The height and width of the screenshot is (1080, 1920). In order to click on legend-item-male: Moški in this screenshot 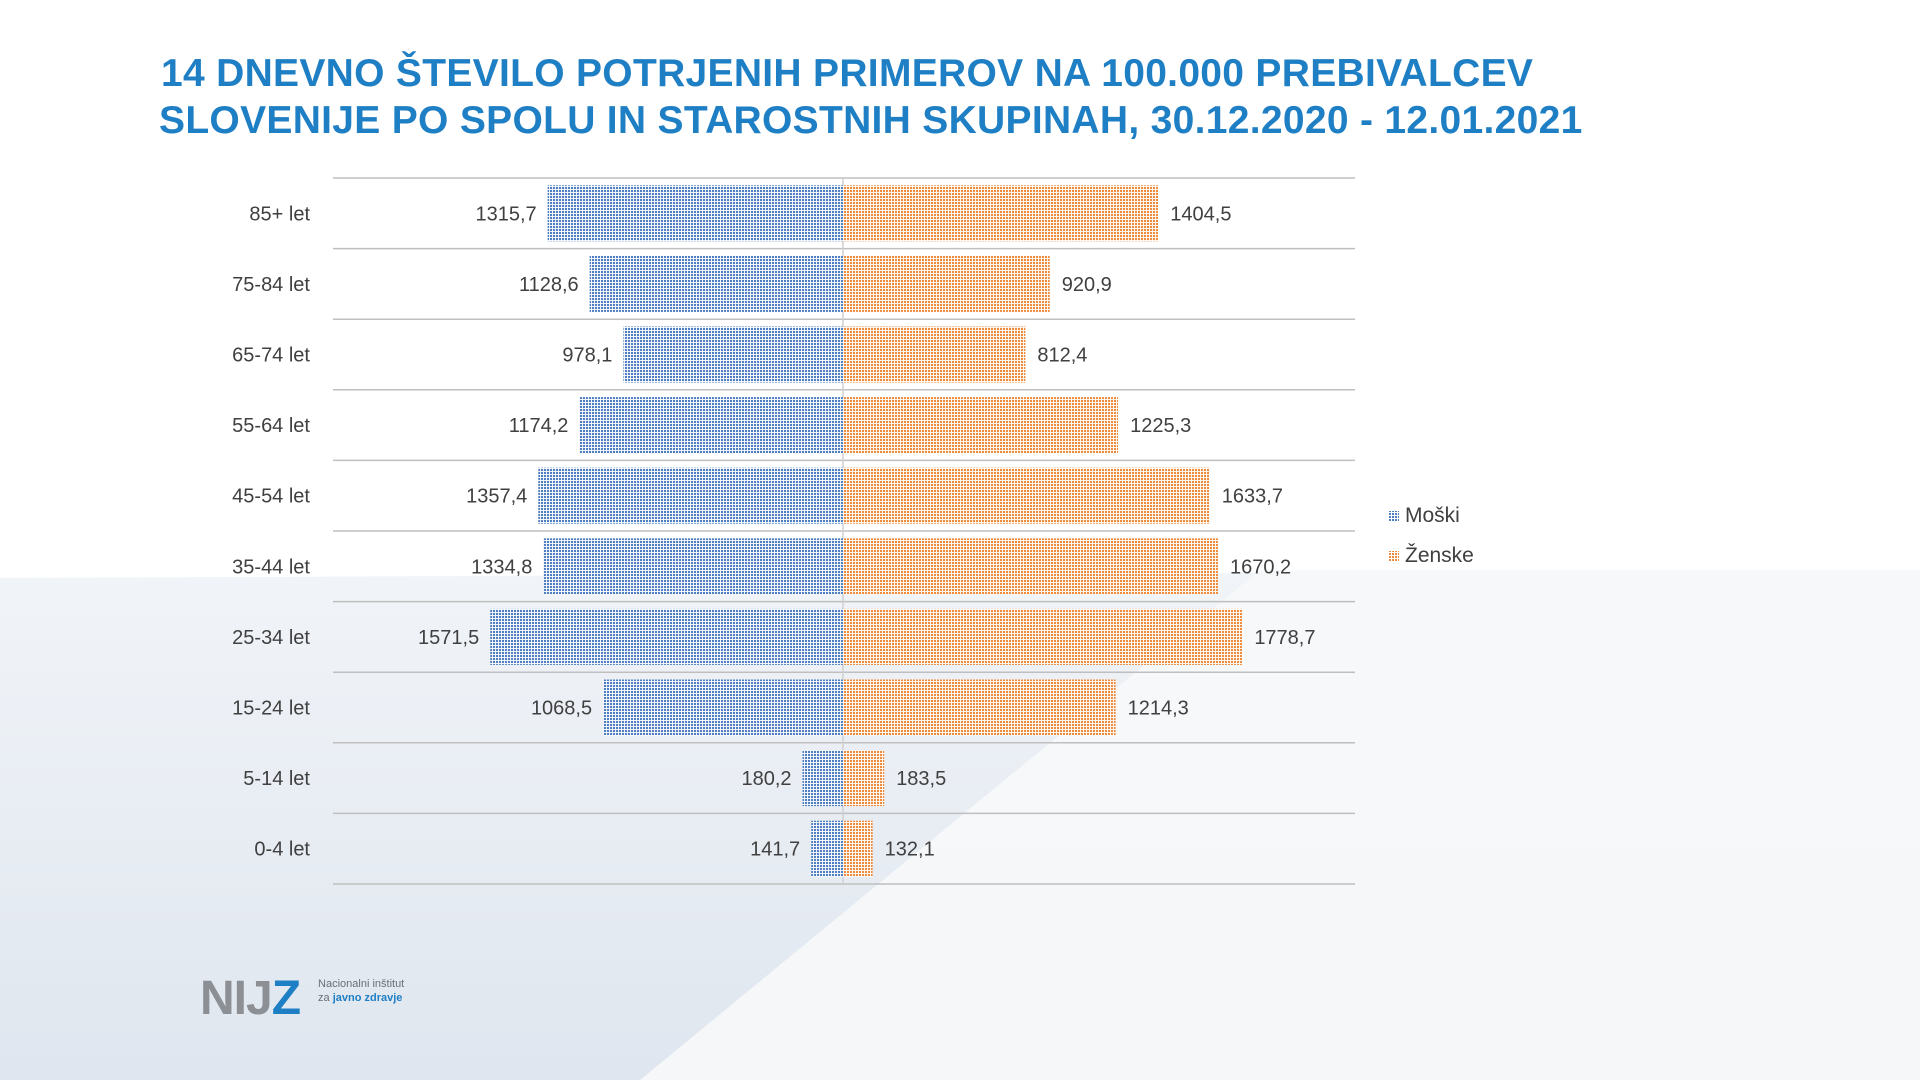, I will do `click(1431, 516)`.